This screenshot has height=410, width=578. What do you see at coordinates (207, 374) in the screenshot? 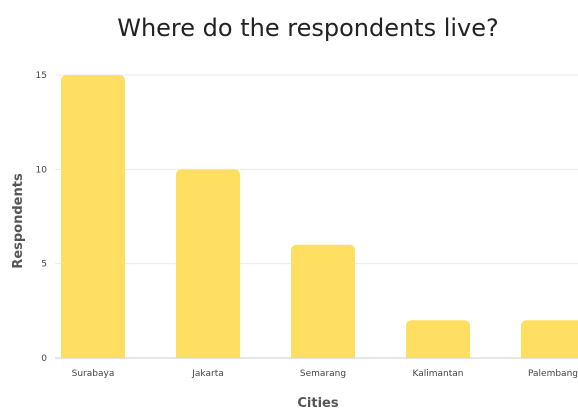
I see `x-tick-label: Jakarta` at bounding box center [207, 374].